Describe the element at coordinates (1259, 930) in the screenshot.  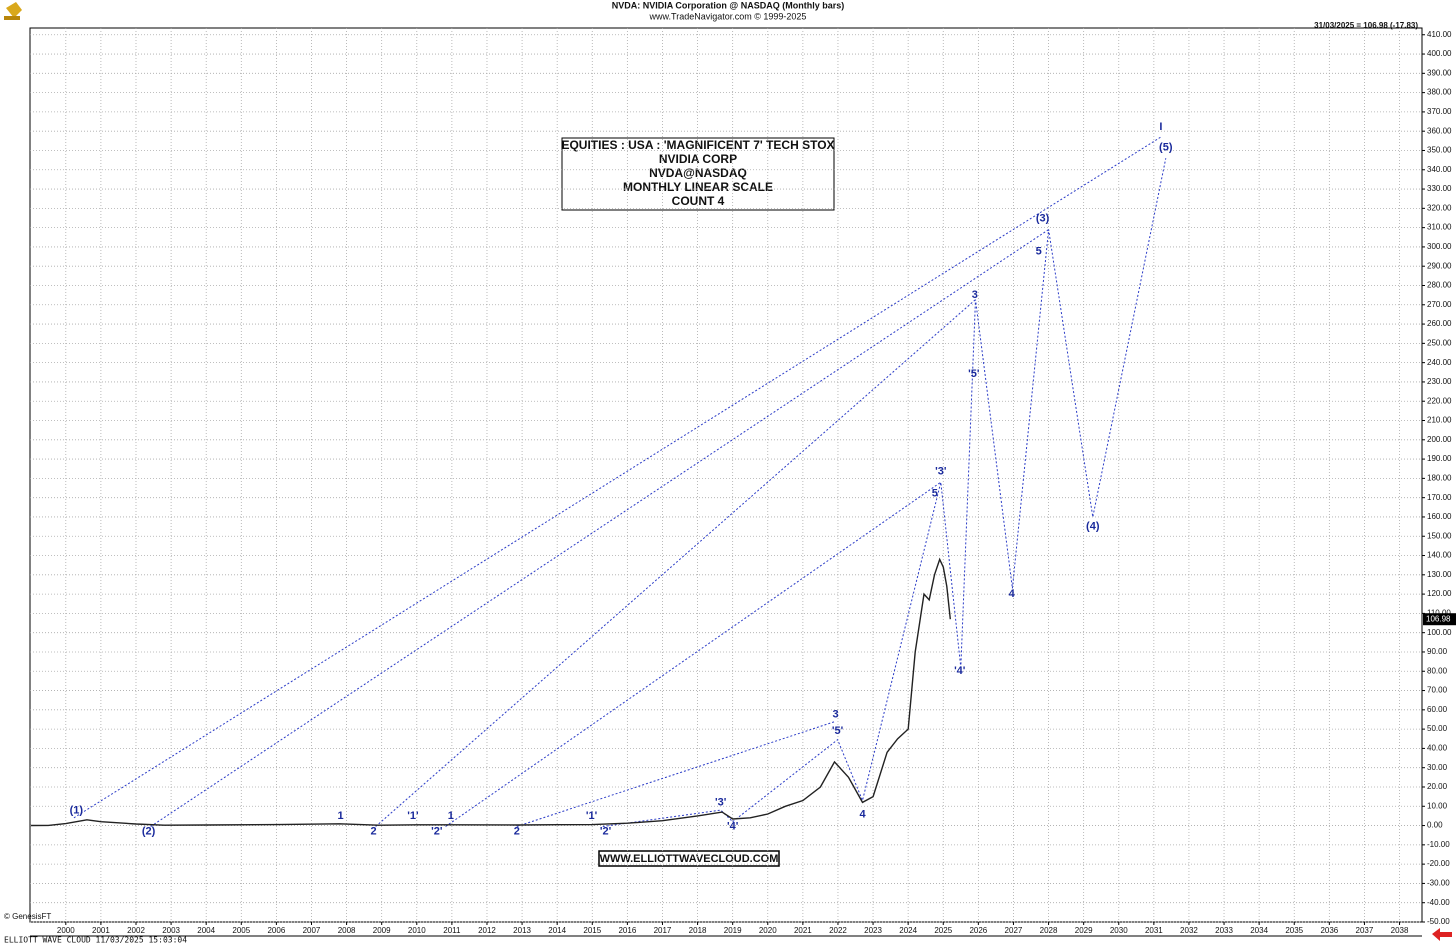
I see `x-tick-label: 2034` at that location.